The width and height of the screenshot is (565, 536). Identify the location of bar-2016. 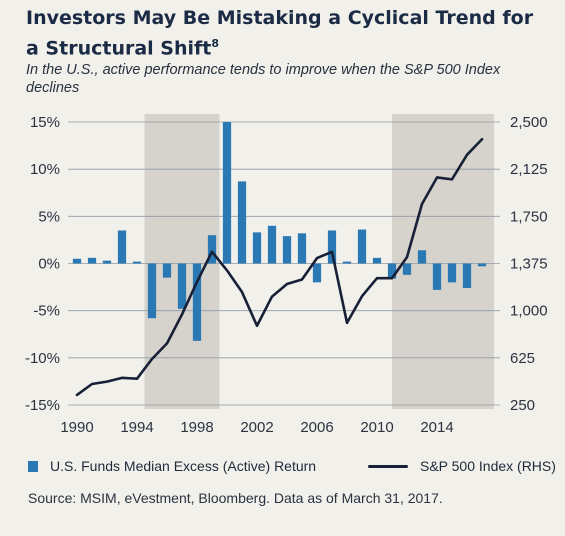
(467, 276).